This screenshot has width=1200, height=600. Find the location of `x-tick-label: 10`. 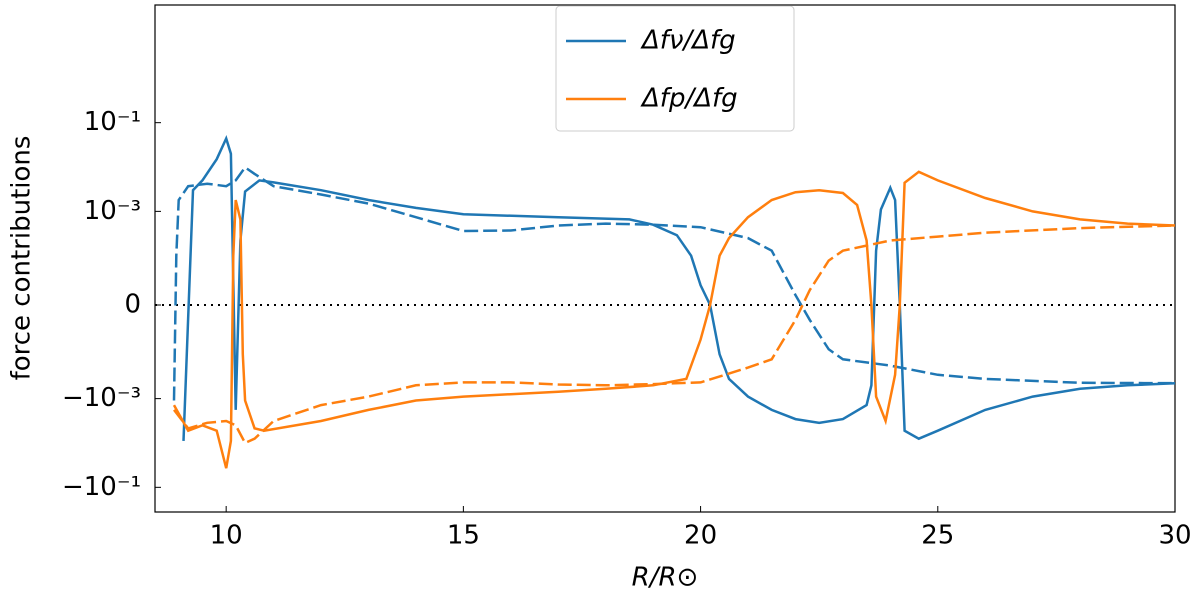

x-tick-label: 10 is located at coordinates (226, 536).